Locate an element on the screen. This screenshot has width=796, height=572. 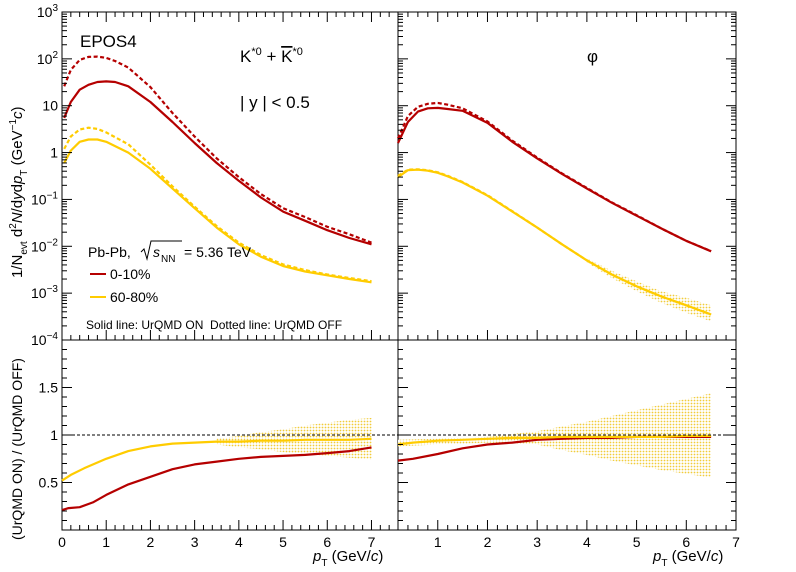
x-axis-title-right: pT (GeV/c) is located at coordinates (687, 558).